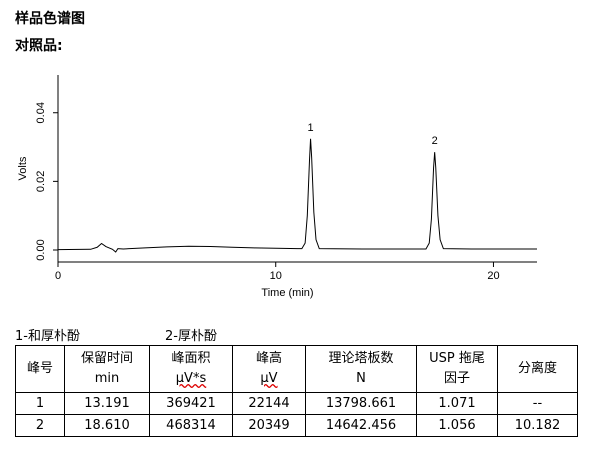 The image size is (594, 453). I want to click on legend-item: 2-厚朴酚, so click(191, 336).